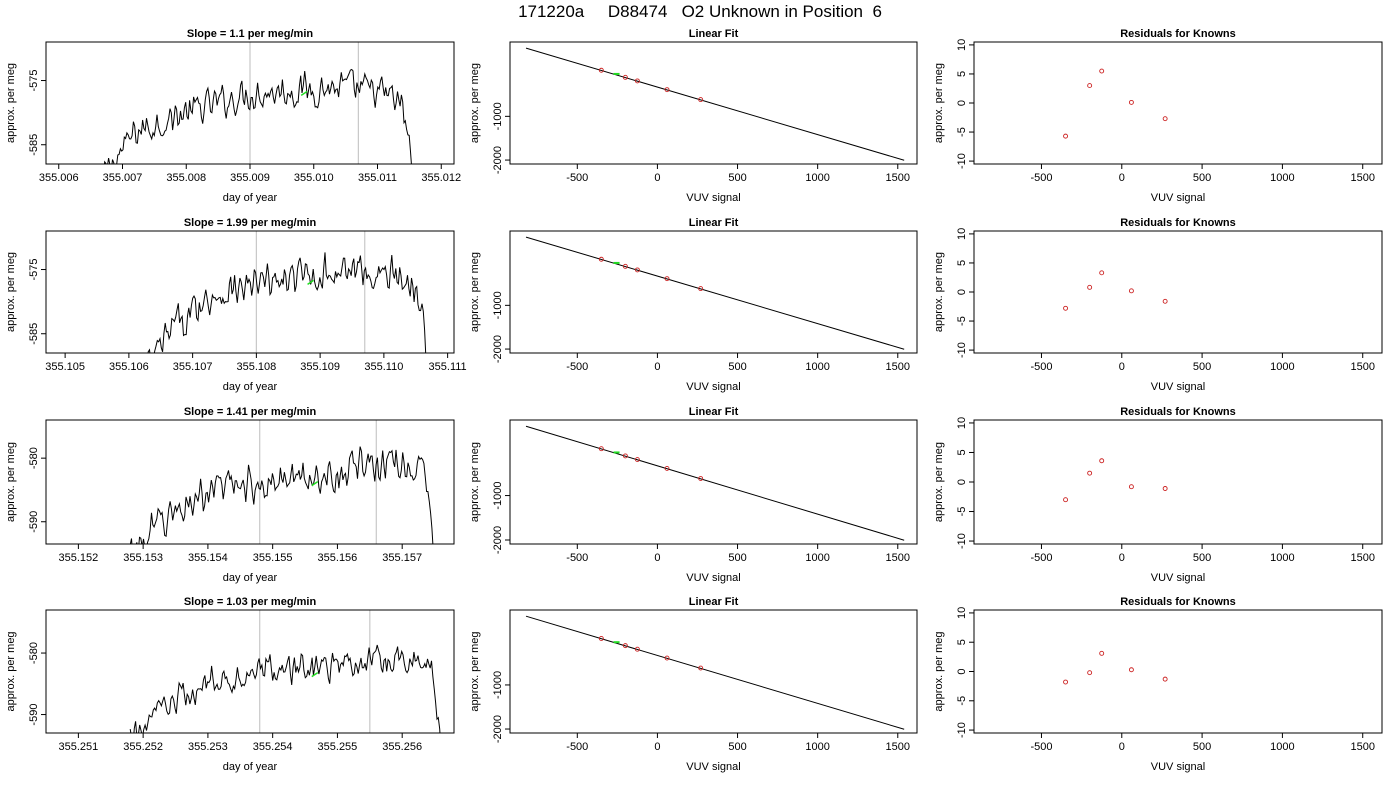 The height and width of the screenshot is (800, 1400). I want to click on x-tick-label: 355.256, so click(402, 747).